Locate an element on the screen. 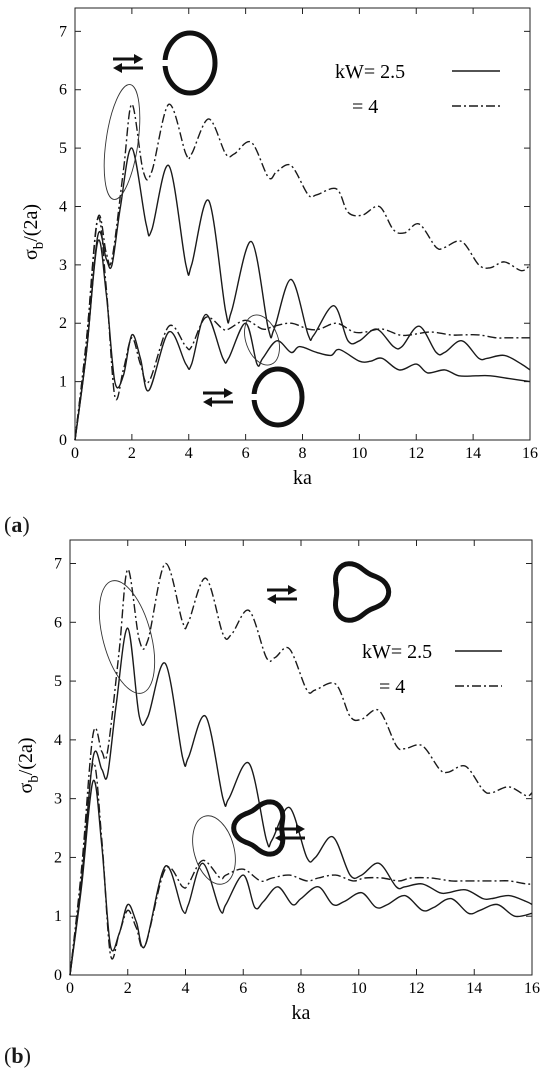 The image size is (548, 1076). panel-letter-a: a is located at coordinates (17, 524).